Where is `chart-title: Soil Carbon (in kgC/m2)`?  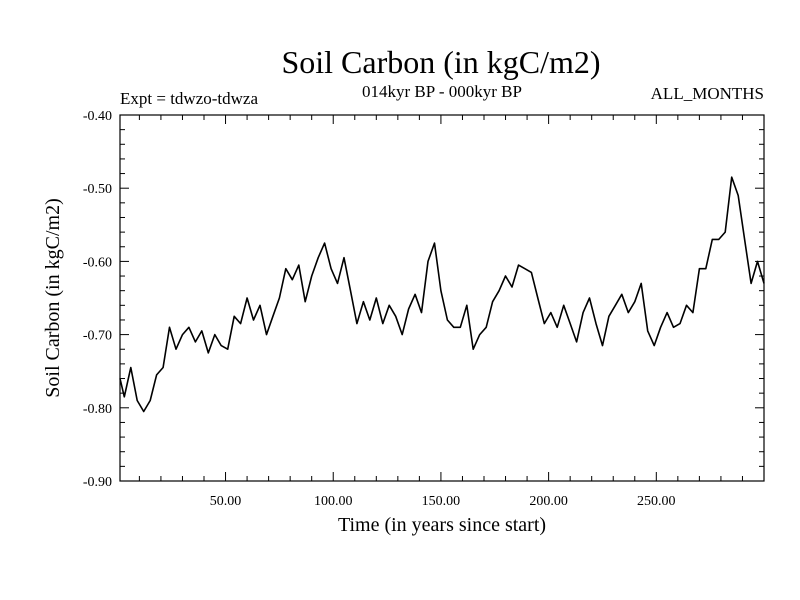
chart-title: Soil Carbon (in kgC/m2) is located at coordinates (440, 62).